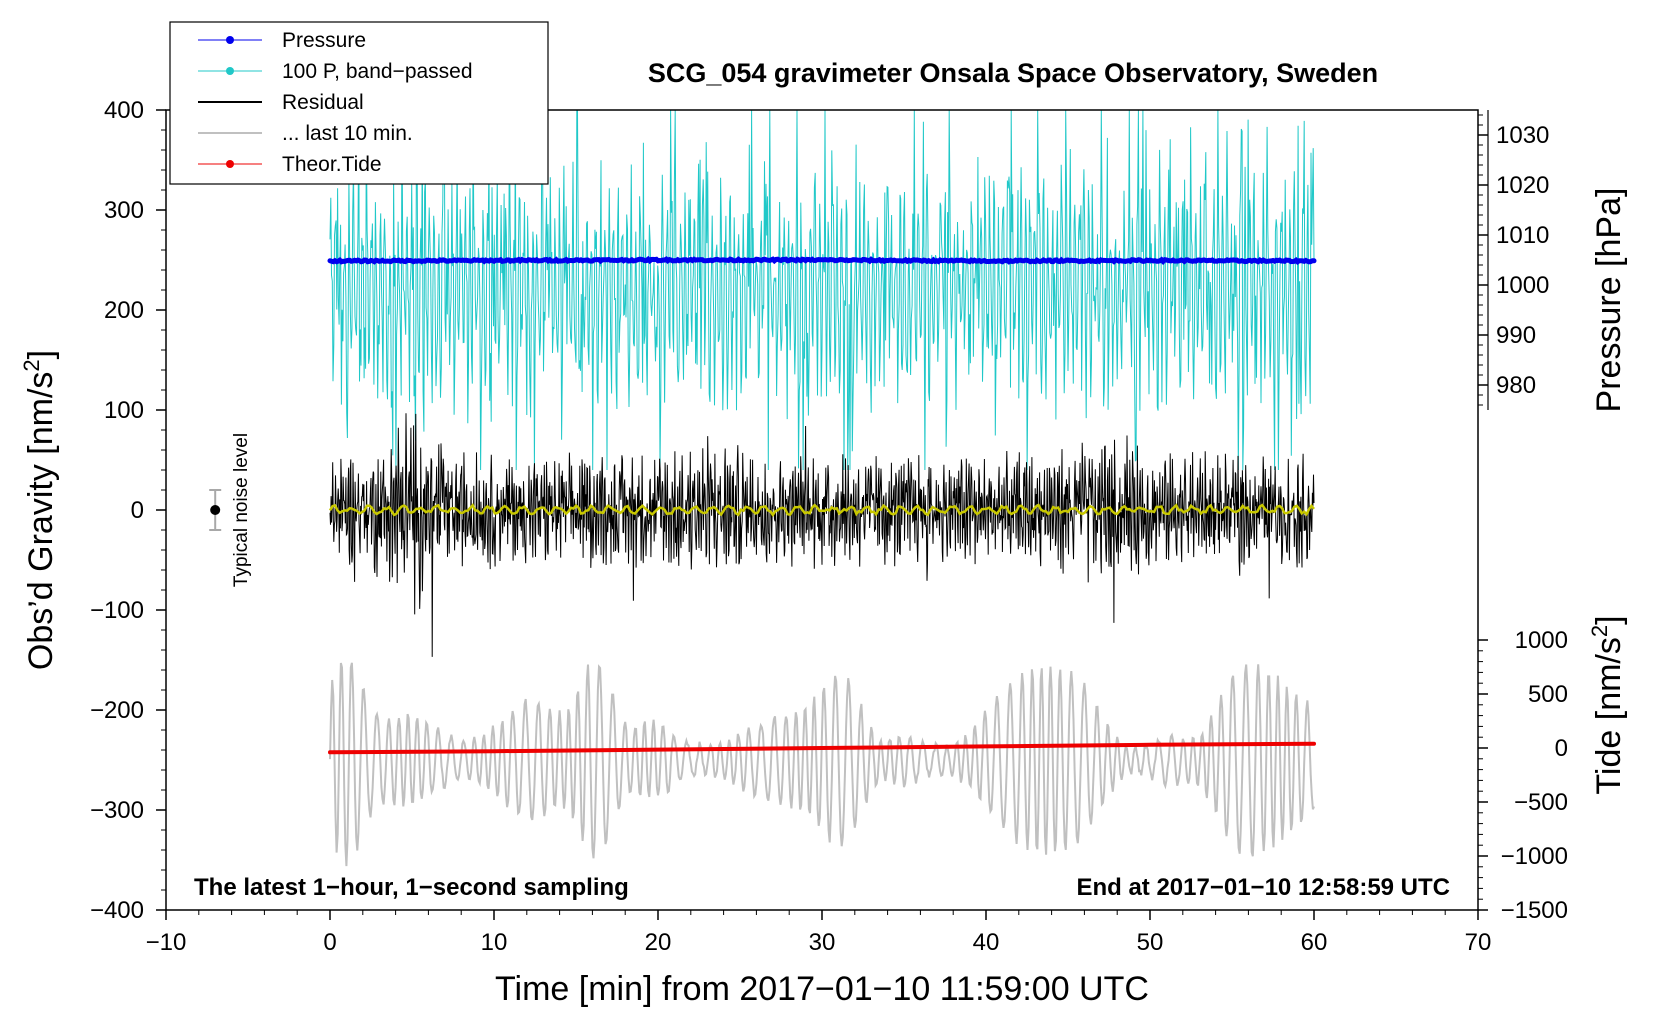  Describe the element at coordinates (117, 910) in the screenshot. I see `y-left-tick-label: −400` at that location.